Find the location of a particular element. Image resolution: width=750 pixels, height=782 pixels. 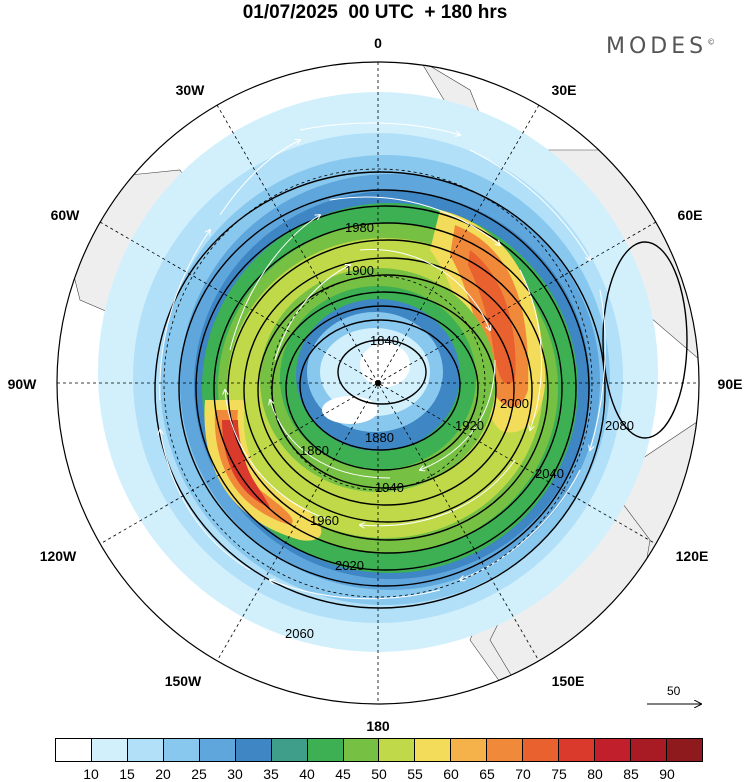

colorbar-tick-label: 20 is located at coordinates (163, 774).